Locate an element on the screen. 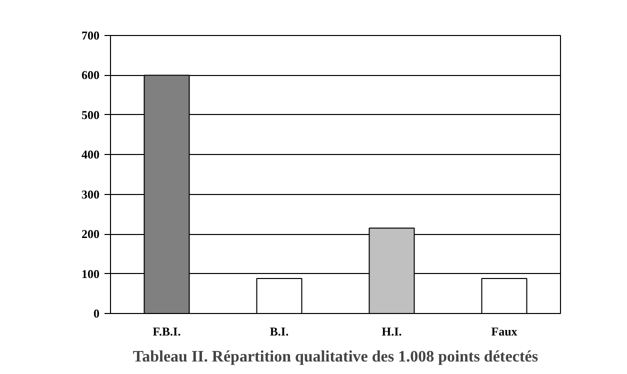 The image size is (627, 374). y-tick-label: 400 is located at coordinates (91, 155).